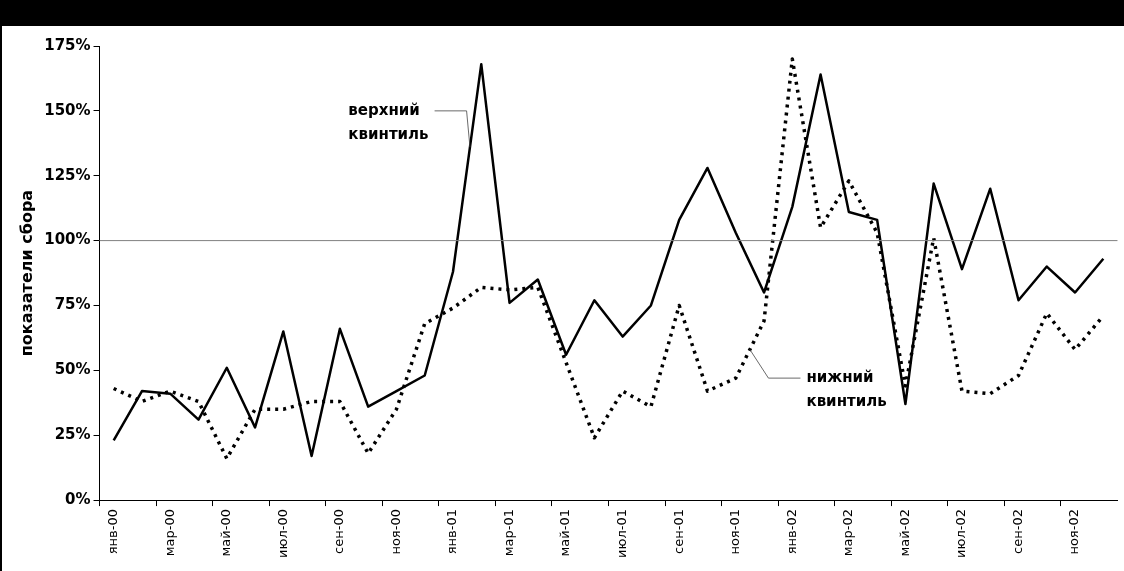 Image resolution: width=1124 pixels, height=571 pixels. I want to click on x-tick-label: июл-01, so click(622, 533).